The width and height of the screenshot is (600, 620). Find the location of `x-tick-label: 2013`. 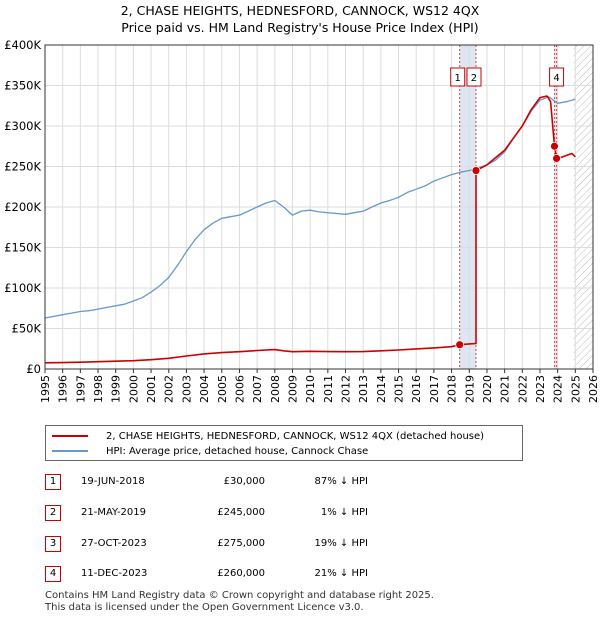

x-tick-label: 2013 is located at coordinates (363, 389).